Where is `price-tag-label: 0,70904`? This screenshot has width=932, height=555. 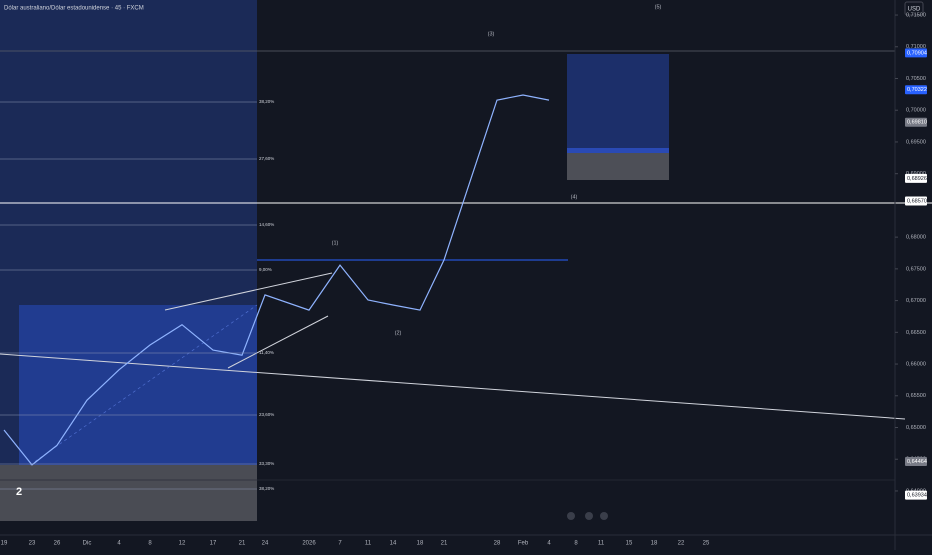
price-tag-label: 0,70904 is located at coordinates (917, 53).